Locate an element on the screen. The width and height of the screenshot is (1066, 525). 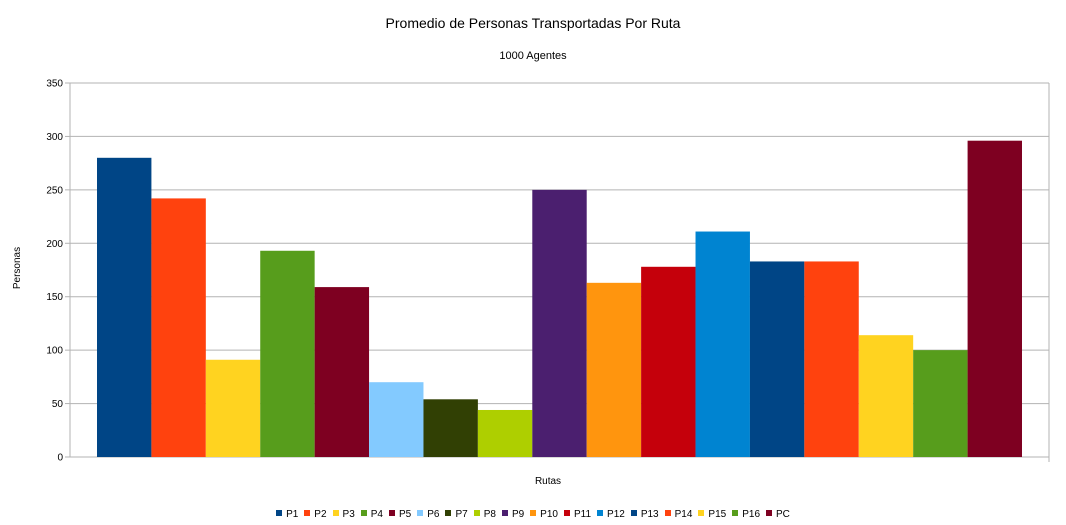
ytick-label: 0 is located at coordinates (60, 458).